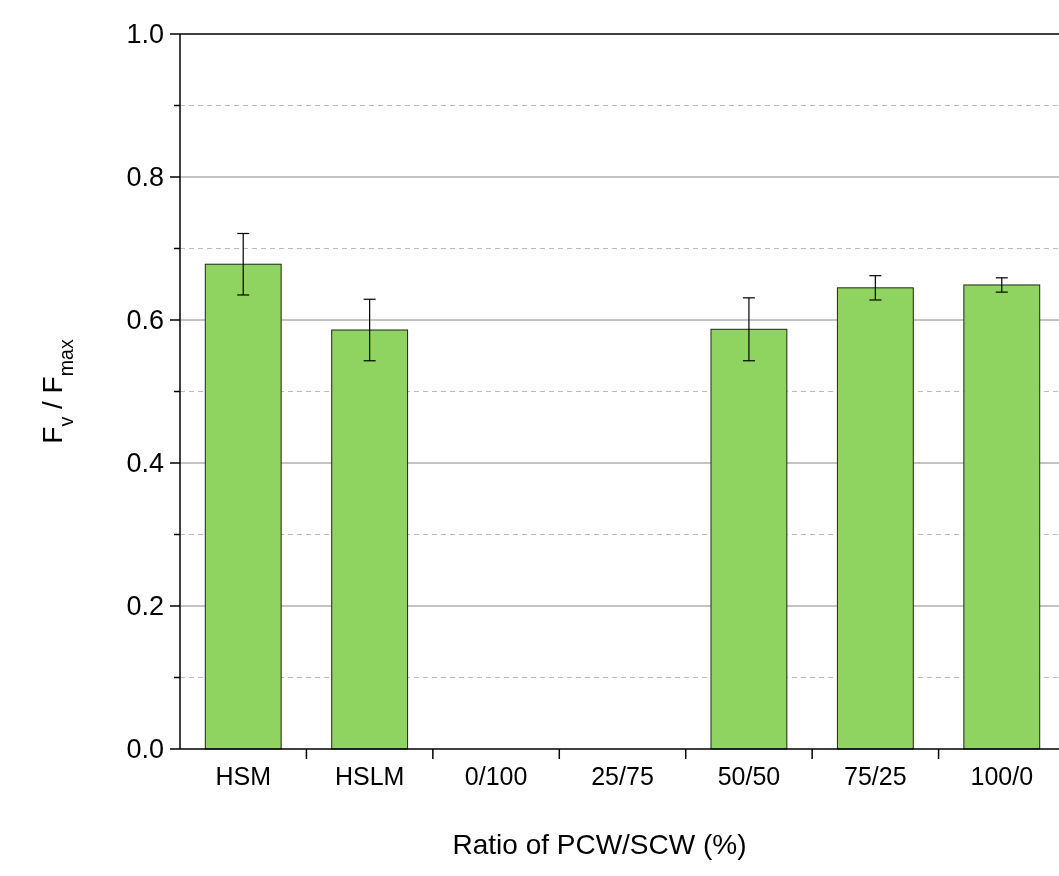 This screenshot has width=1059, height=876. Describe the element at coordinates (243, 776) in the screenshot. I see `x-tick-label: HSM` at that location.